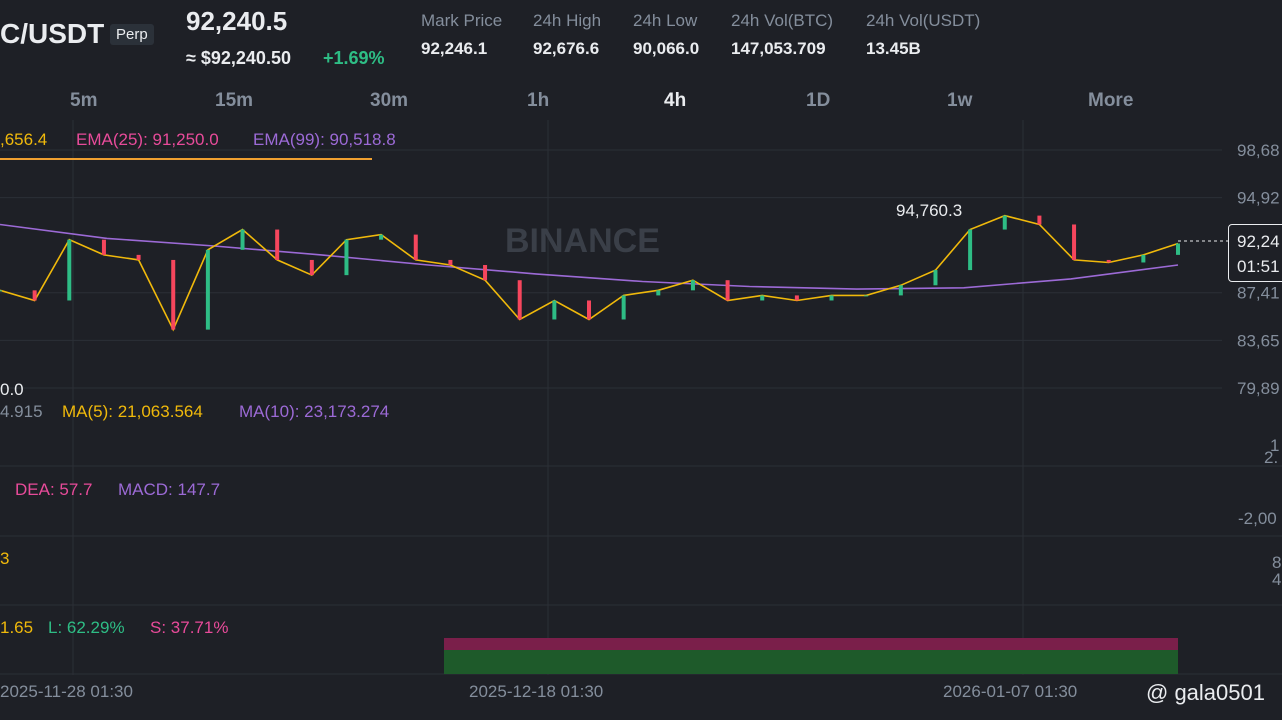 The image size is (1282, 720). What do you see at coordinates (536, 691) in the screenshot?
I see `date-label: 2025-12-18 01:30` at bounding box center [536, 691].